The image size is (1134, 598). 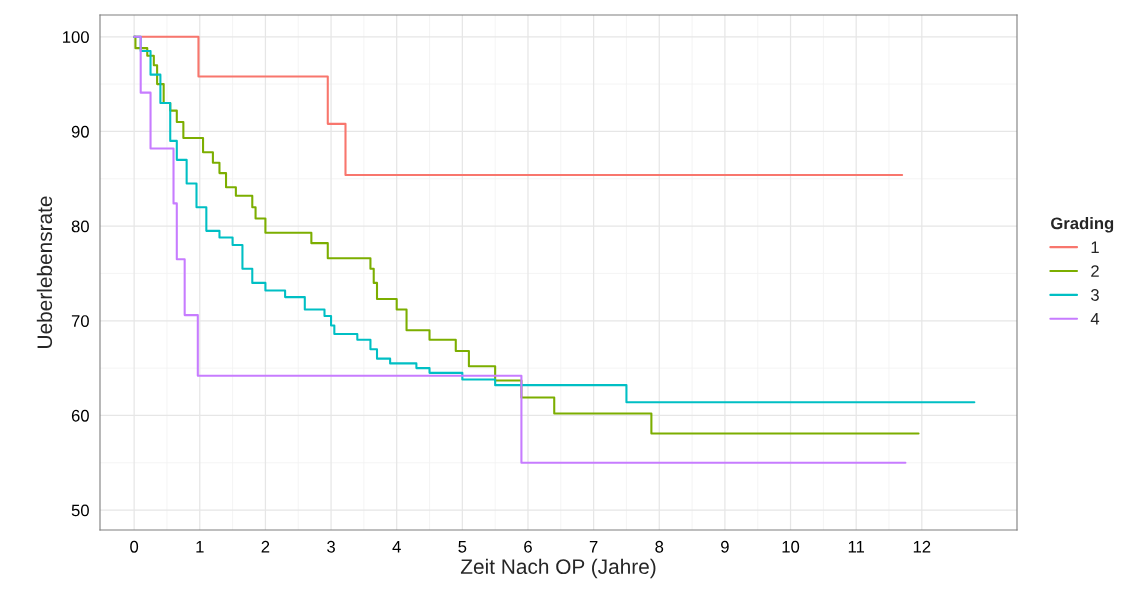 What do you see at coordinates (200, 547) in the screenshot?
I see `x-tick-label: 1` at bounding box center [200, 547].